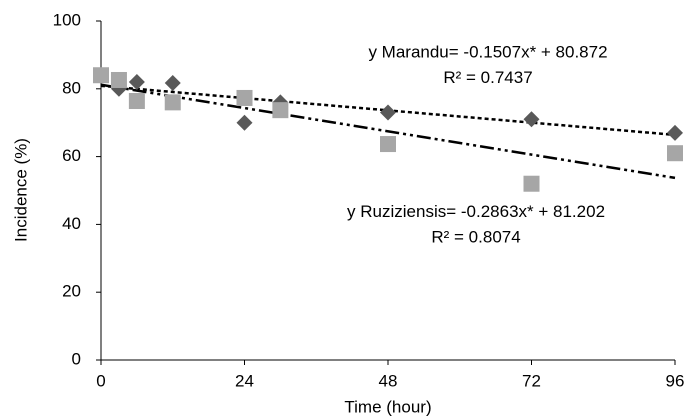 This screenshot has height=420, width=688. What do you see at coordinates (487, 77) in the screenshot?
I see `annotation: R² = 0.7437` at bounding box center [487, 77].